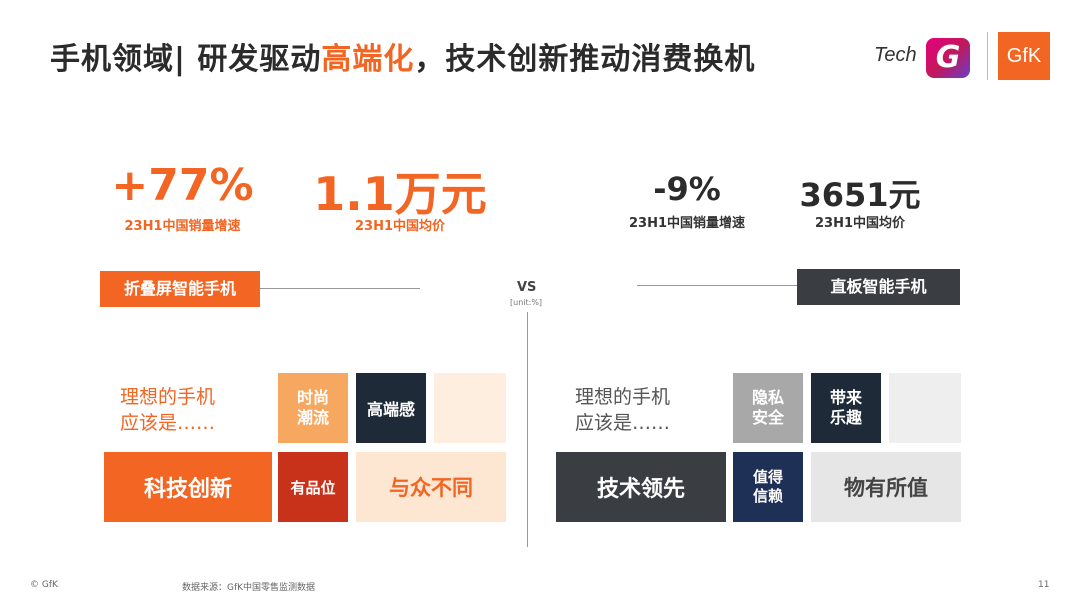  I want to click on tile-privacy: 隐私 安全, so click(768, 408).